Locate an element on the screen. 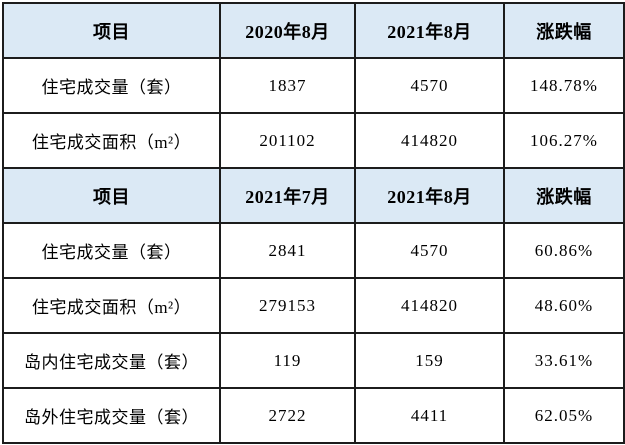 This screenshot has width=625, height=445. header-cell-period-a: 2020年8月 is located at coordinates (287, 30).